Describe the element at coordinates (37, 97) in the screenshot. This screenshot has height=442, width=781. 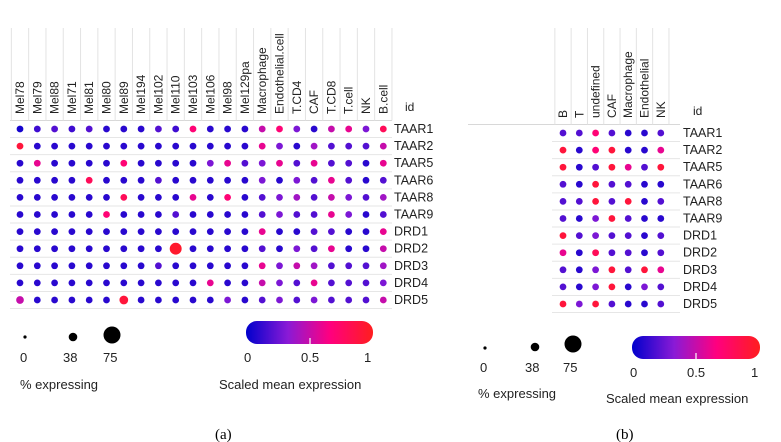
I see `column-label: Mel79` at that location.